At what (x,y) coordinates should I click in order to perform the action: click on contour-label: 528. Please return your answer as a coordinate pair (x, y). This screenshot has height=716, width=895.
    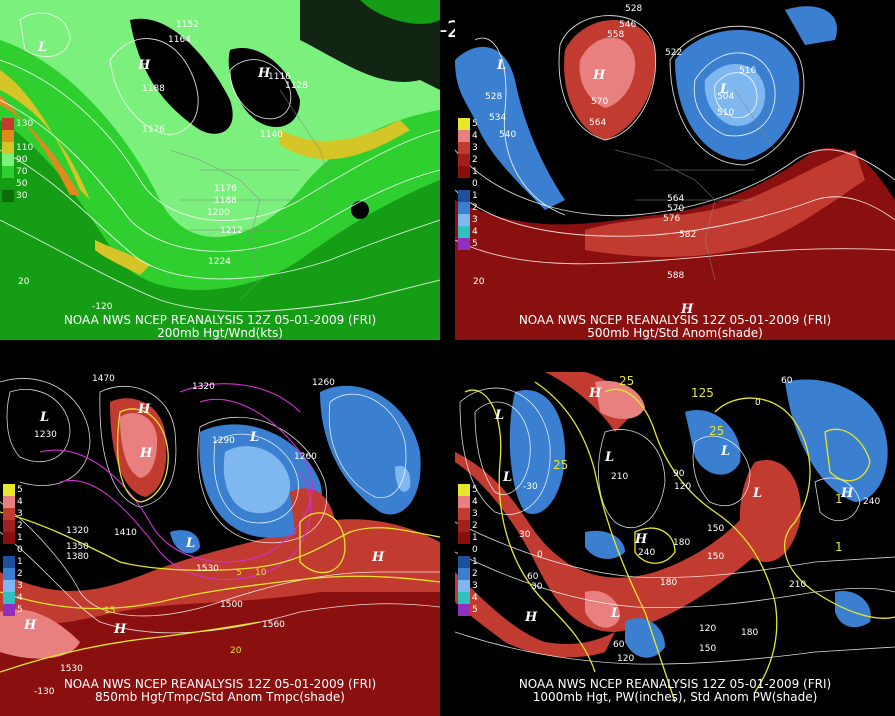
    Looking at the image, I should click on (634, 9).